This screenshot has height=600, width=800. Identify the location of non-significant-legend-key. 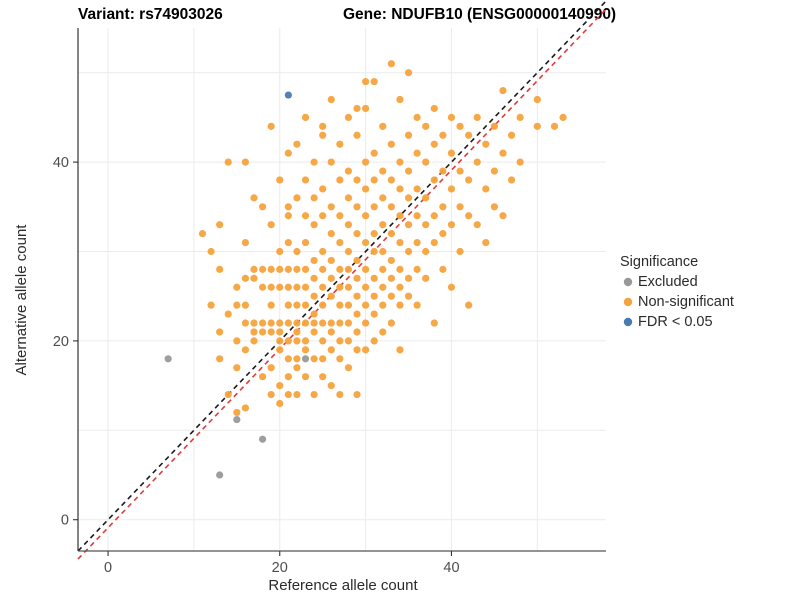
(628, 302).